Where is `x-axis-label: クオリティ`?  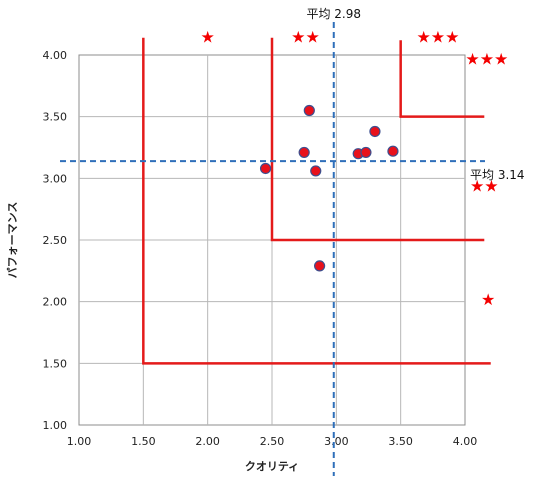
x-axis-label: クオリティ is located at coordinates (272, 466).